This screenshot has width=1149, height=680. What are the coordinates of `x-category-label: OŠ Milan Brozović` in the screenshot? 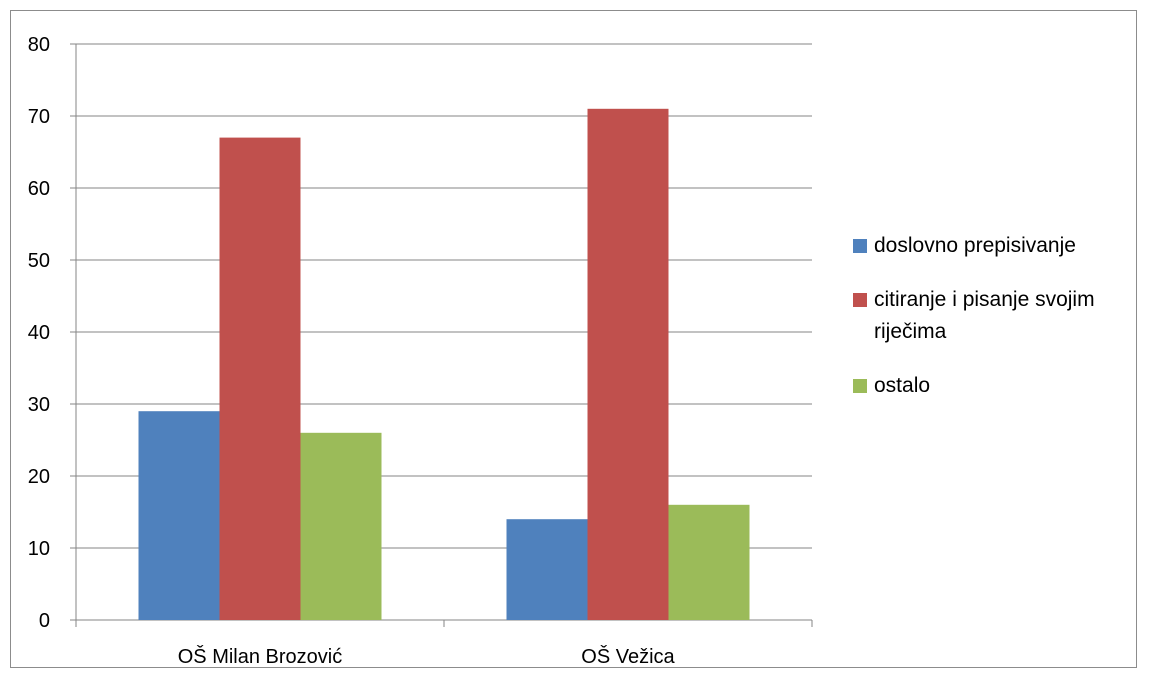 It's located at (260, 656).